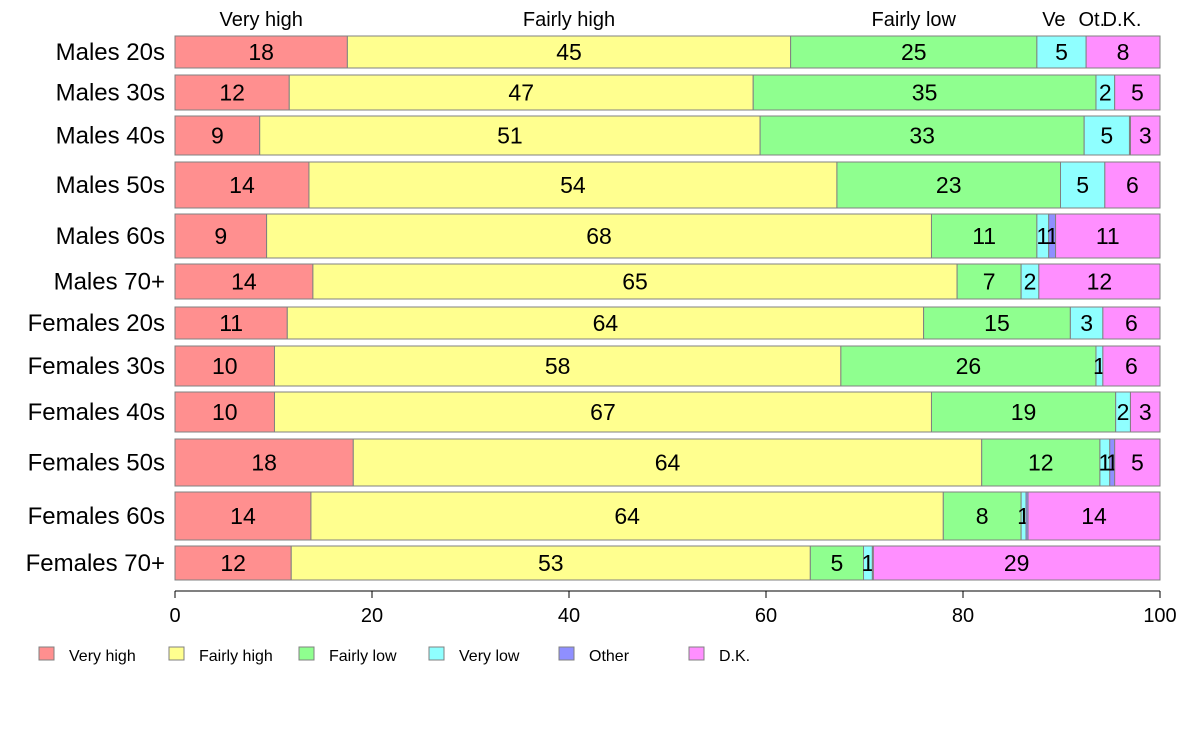  What do you see at coordinates (174, 616) in the screenshot?
I see `x-tick-label: 0` at bounding box center [174, 616].